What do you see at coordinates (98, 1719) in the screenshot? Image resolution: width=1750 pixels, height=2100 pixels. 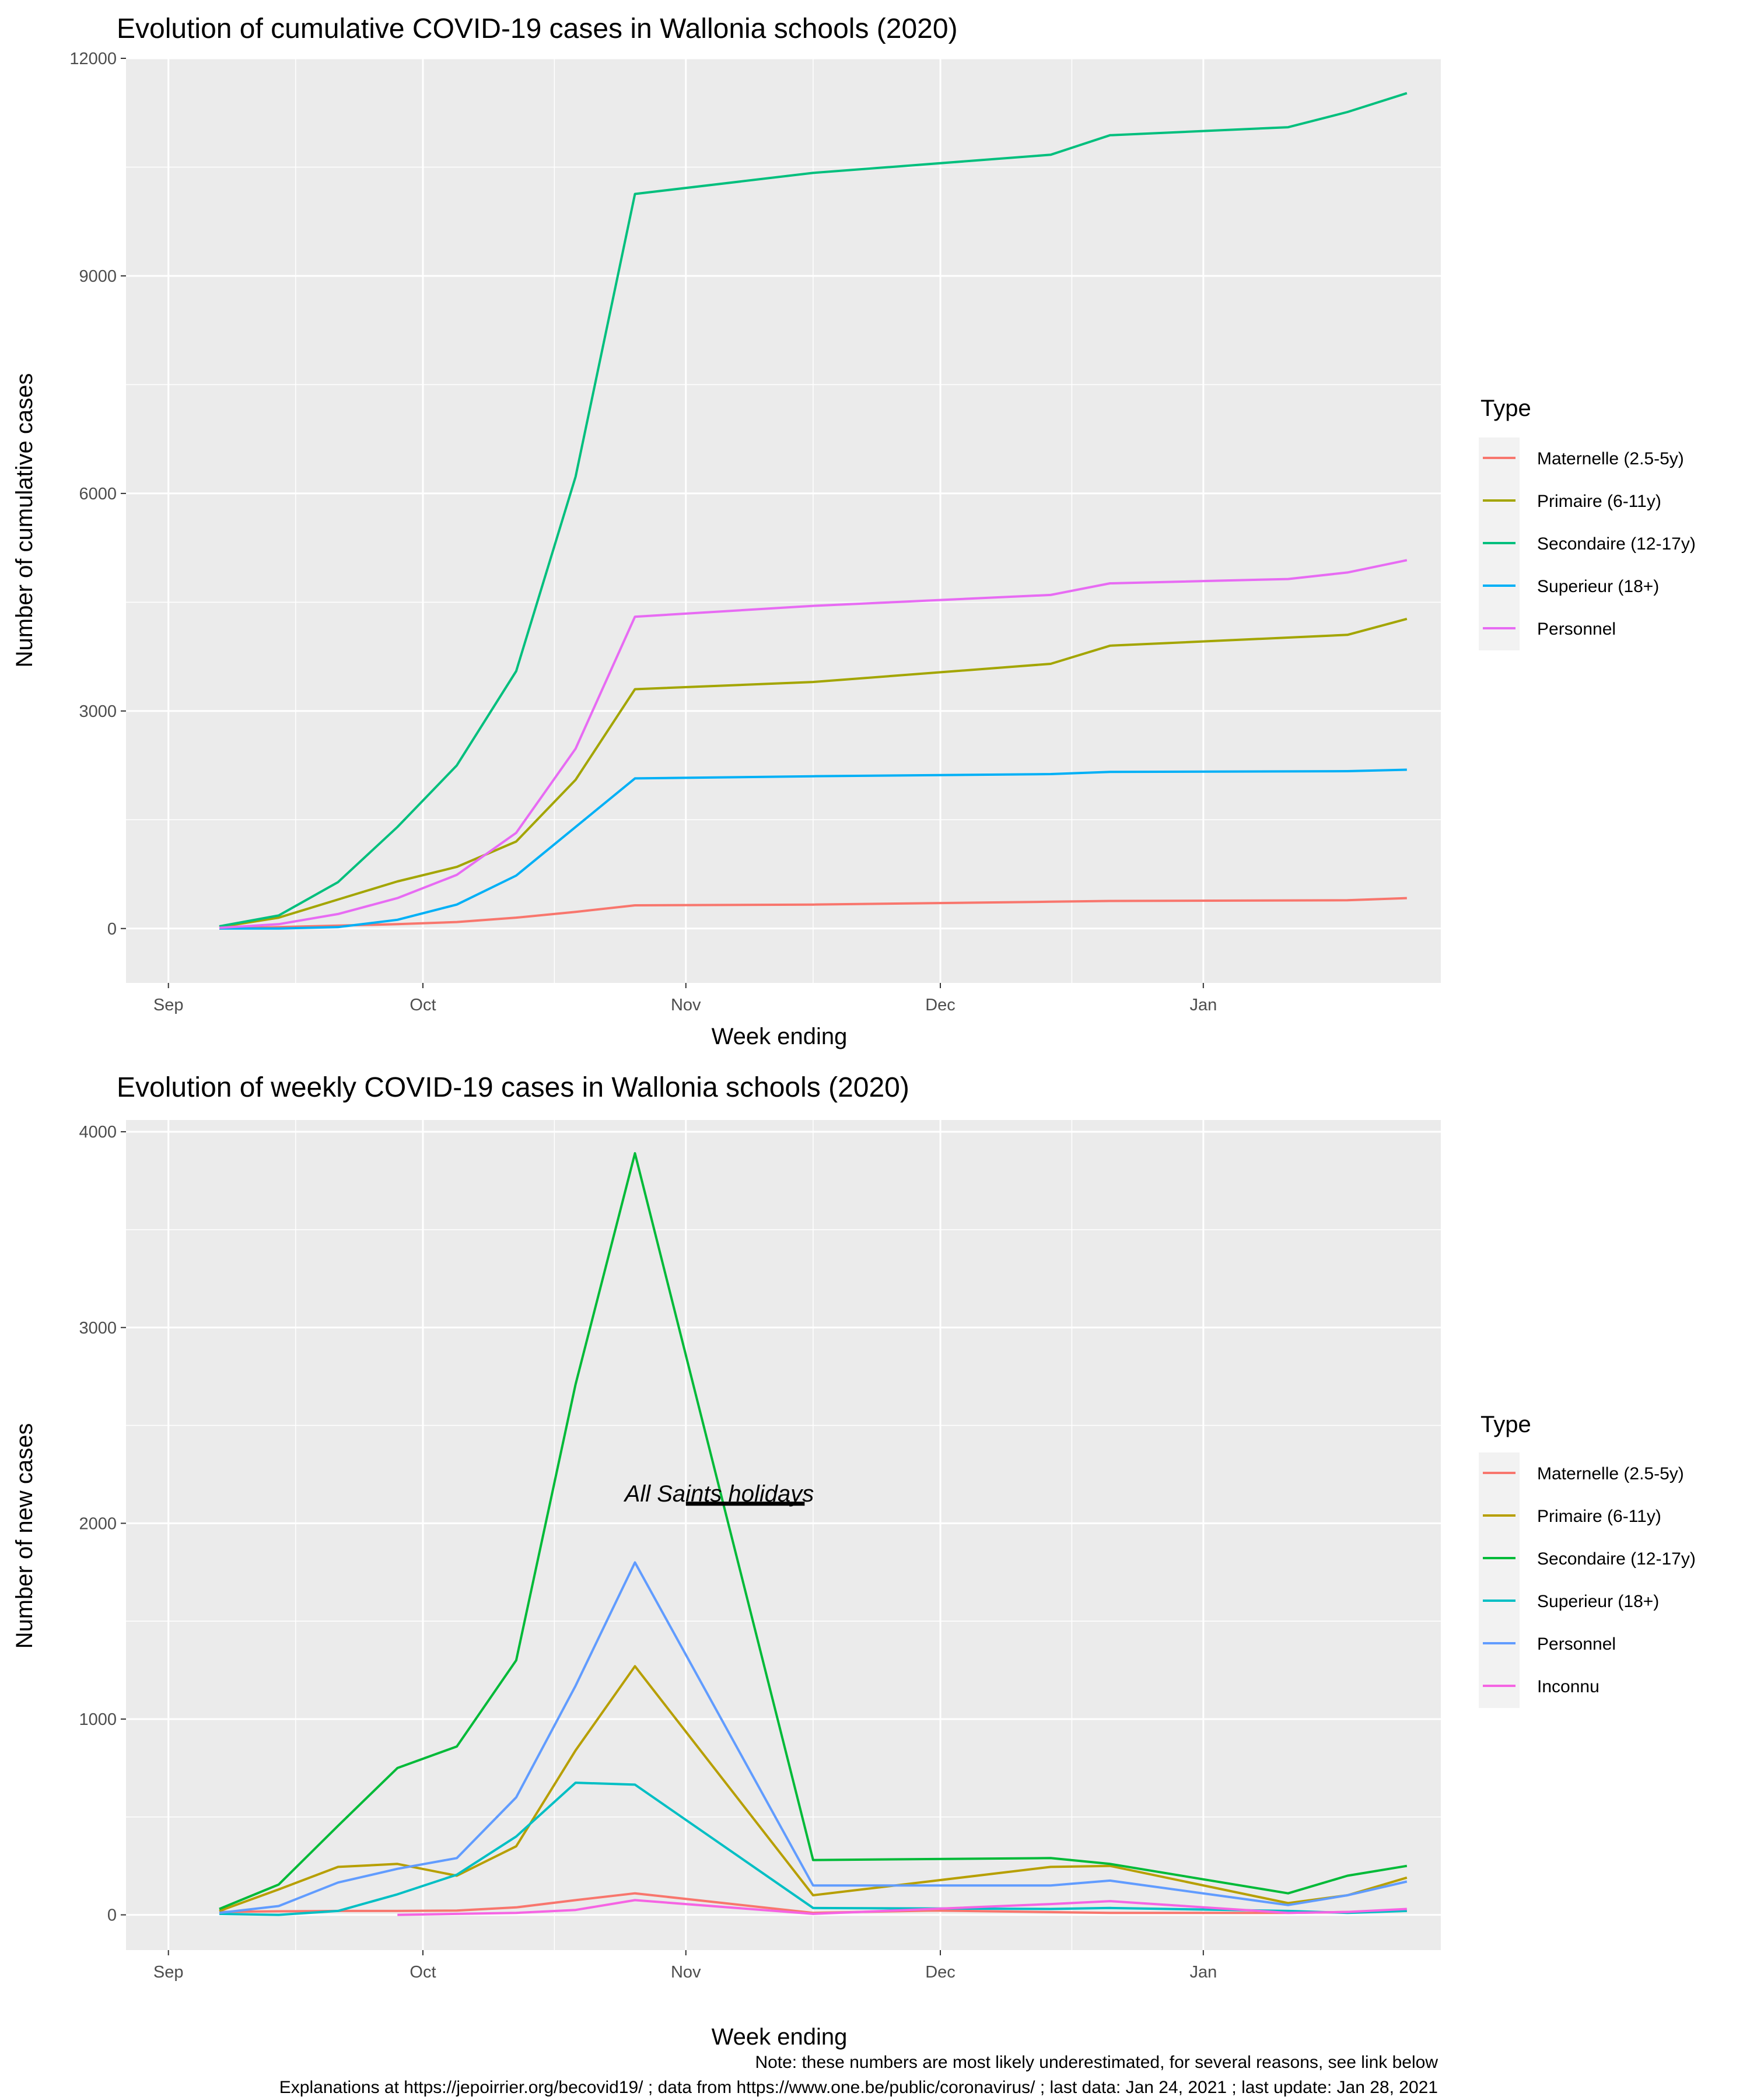 I see `y-tick-label: 1000` at bounding box center [98, 1719].